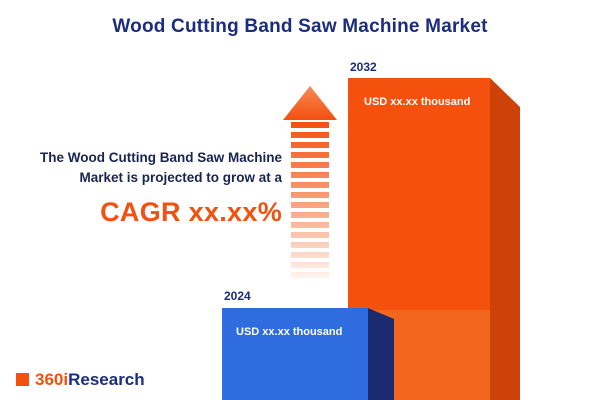  Describe the element at coordinates (295, 354) in the screenshot. I see `bar-2024` at that location.